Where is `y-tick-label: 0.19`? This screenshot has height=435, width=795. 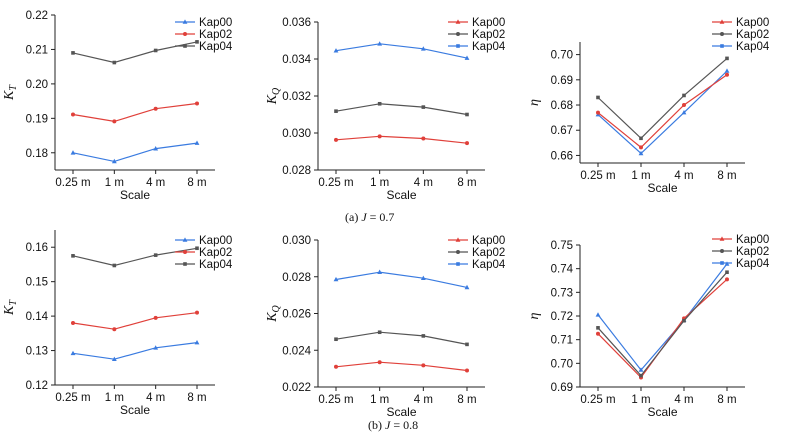
y-tick-label: 0.19 is located at coordinates (37, 119).